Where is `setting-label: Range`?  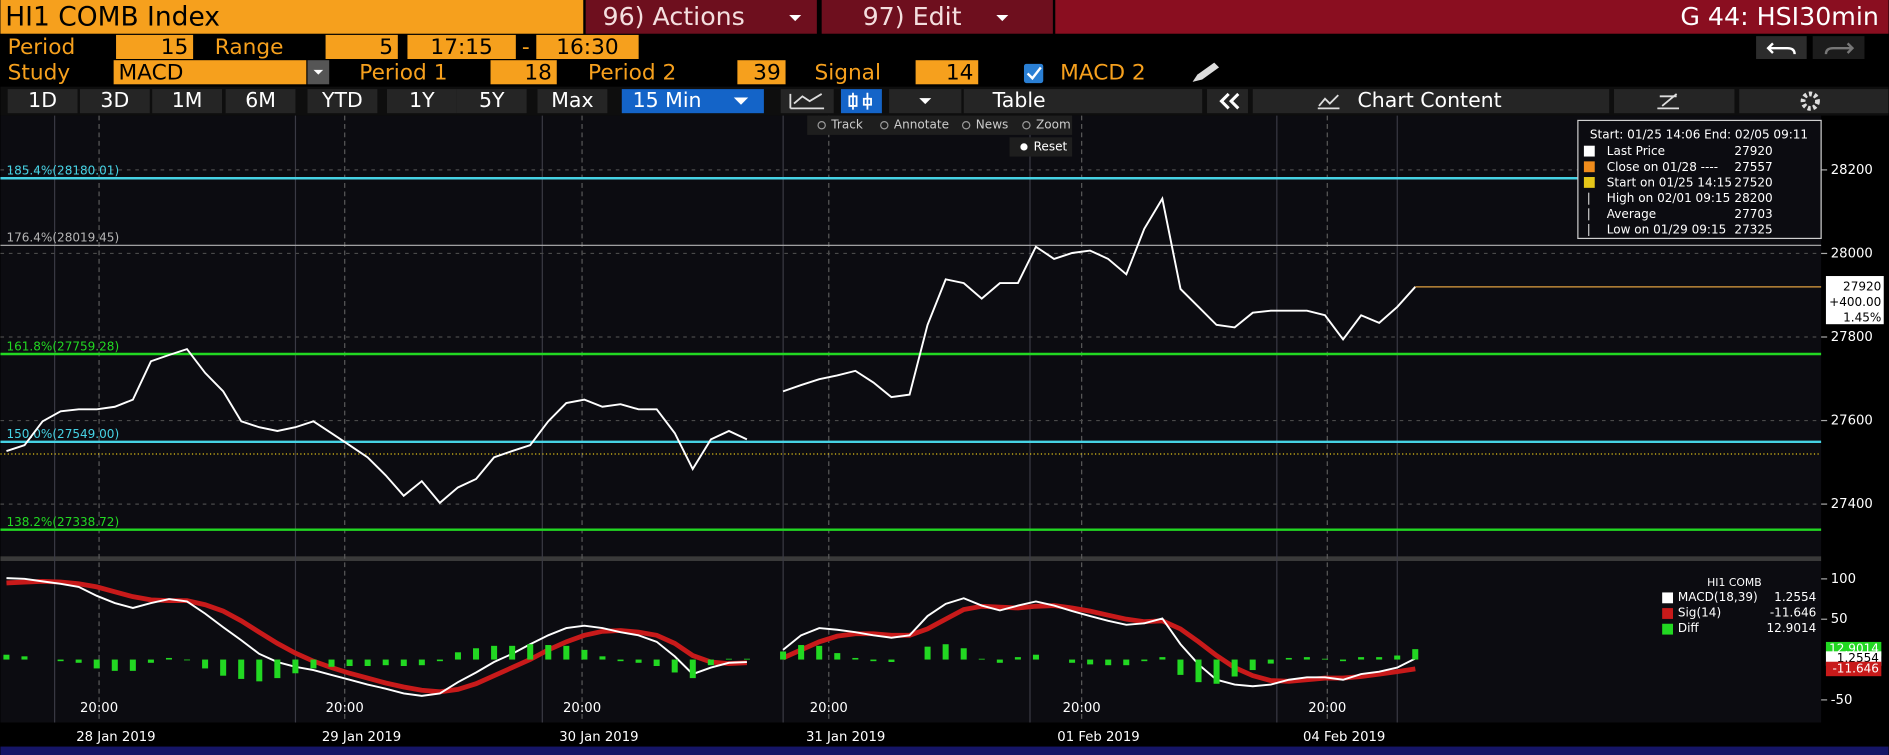
setting-label: Range is located at coordinates (249, 47).